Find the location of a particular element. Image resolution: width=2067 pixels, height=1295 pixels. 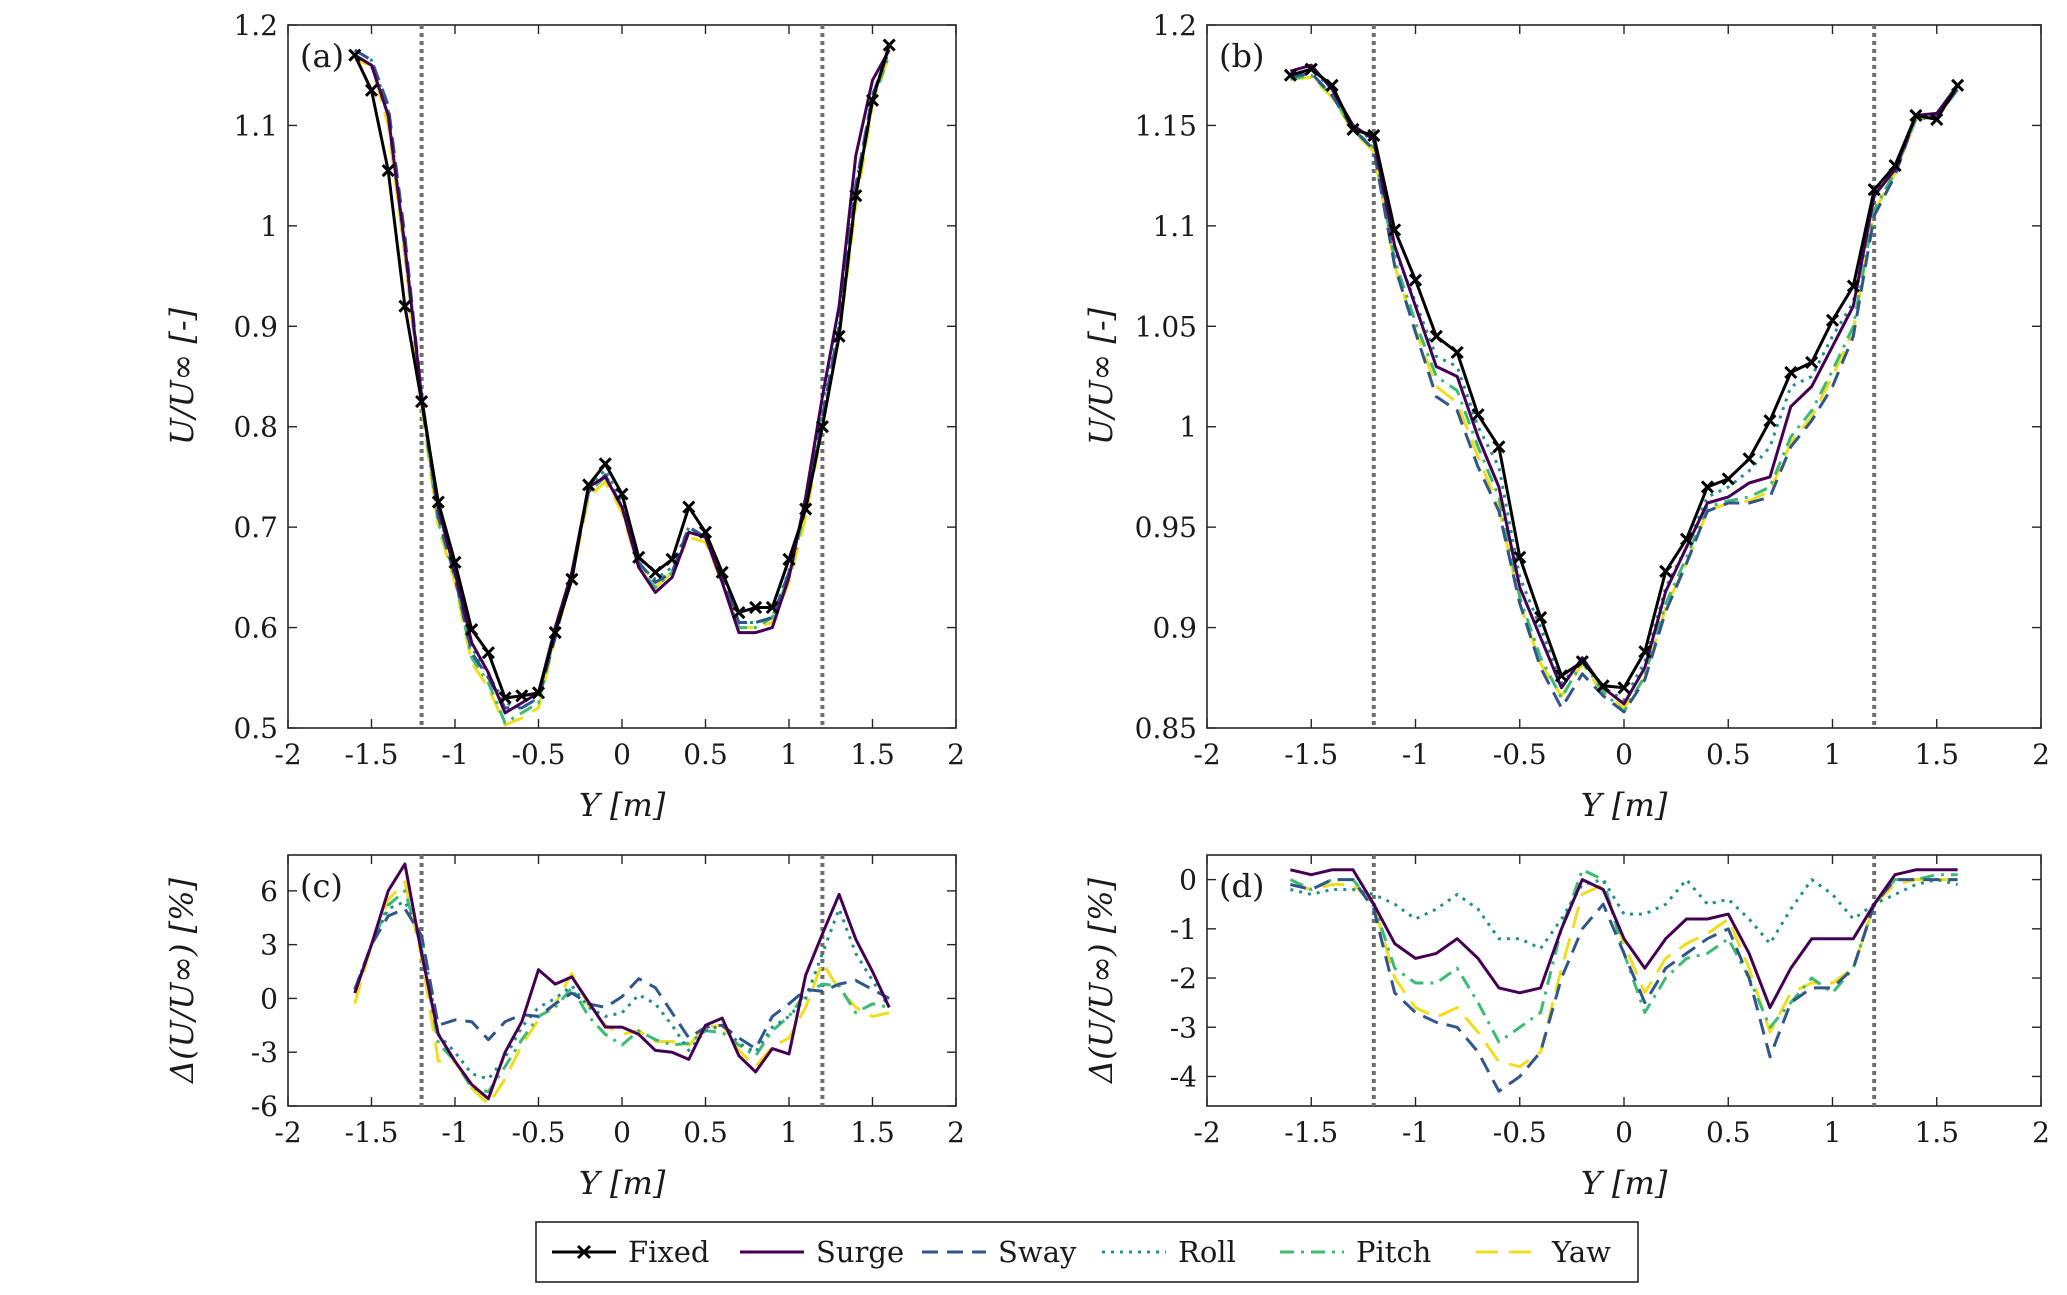

y-tick-label: -3 is located at coordinates (264, 1052).